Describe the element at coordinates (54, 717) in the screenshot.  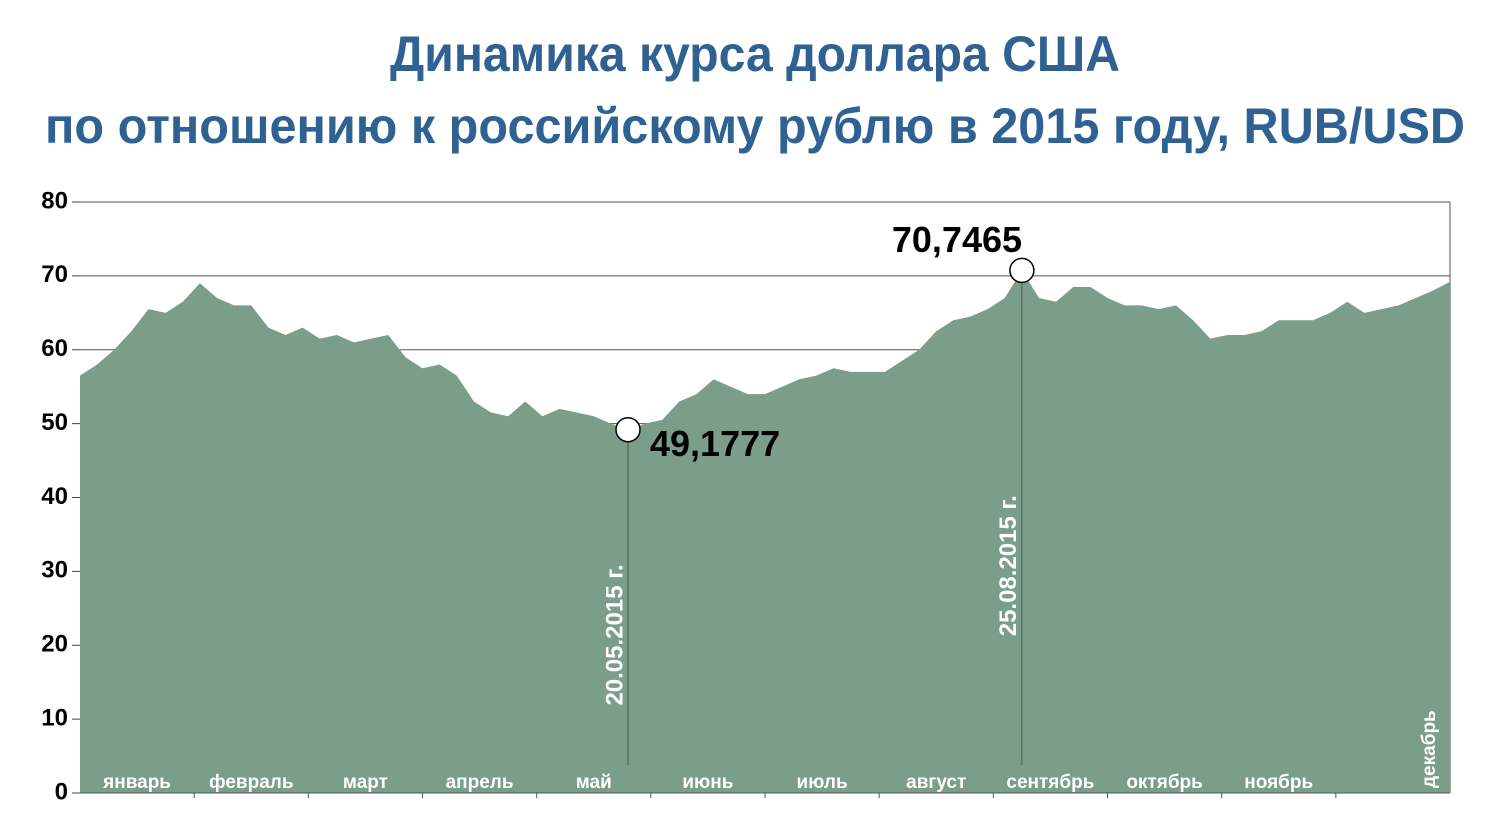
I see `y-tick-label: 10` at that location.